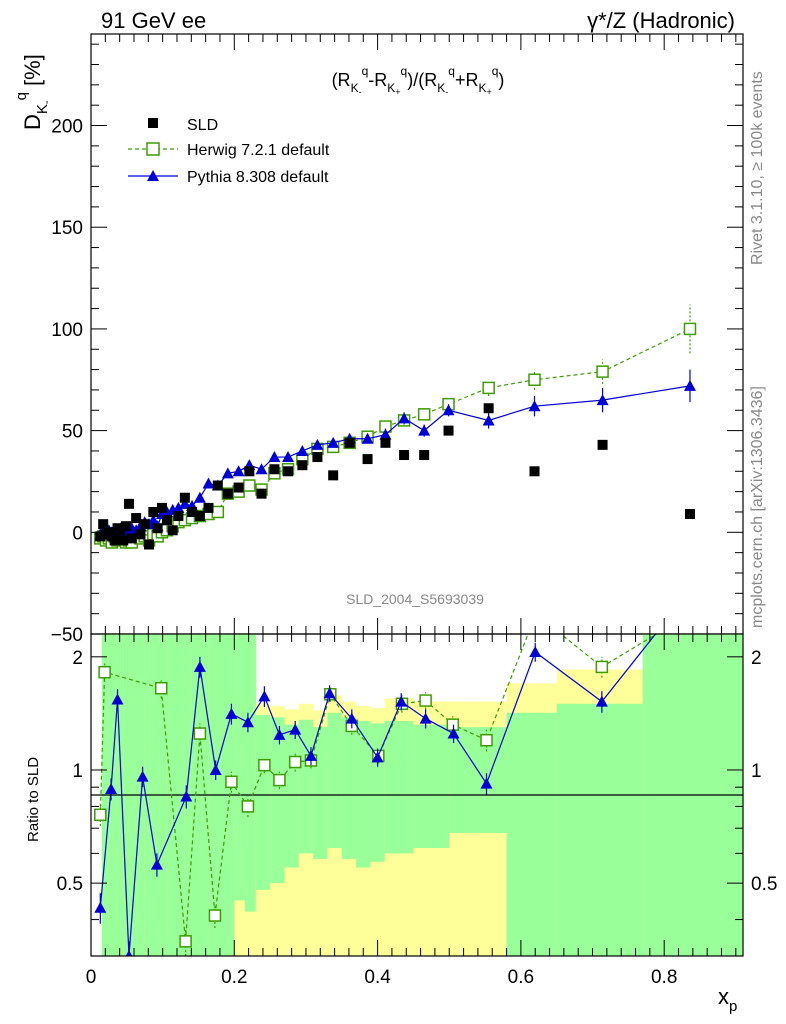 The image size is (786, 1024). I want to click on mcplots-label: mcplots.cern.ch [arXiv:1306.3436], so click(757, 507).